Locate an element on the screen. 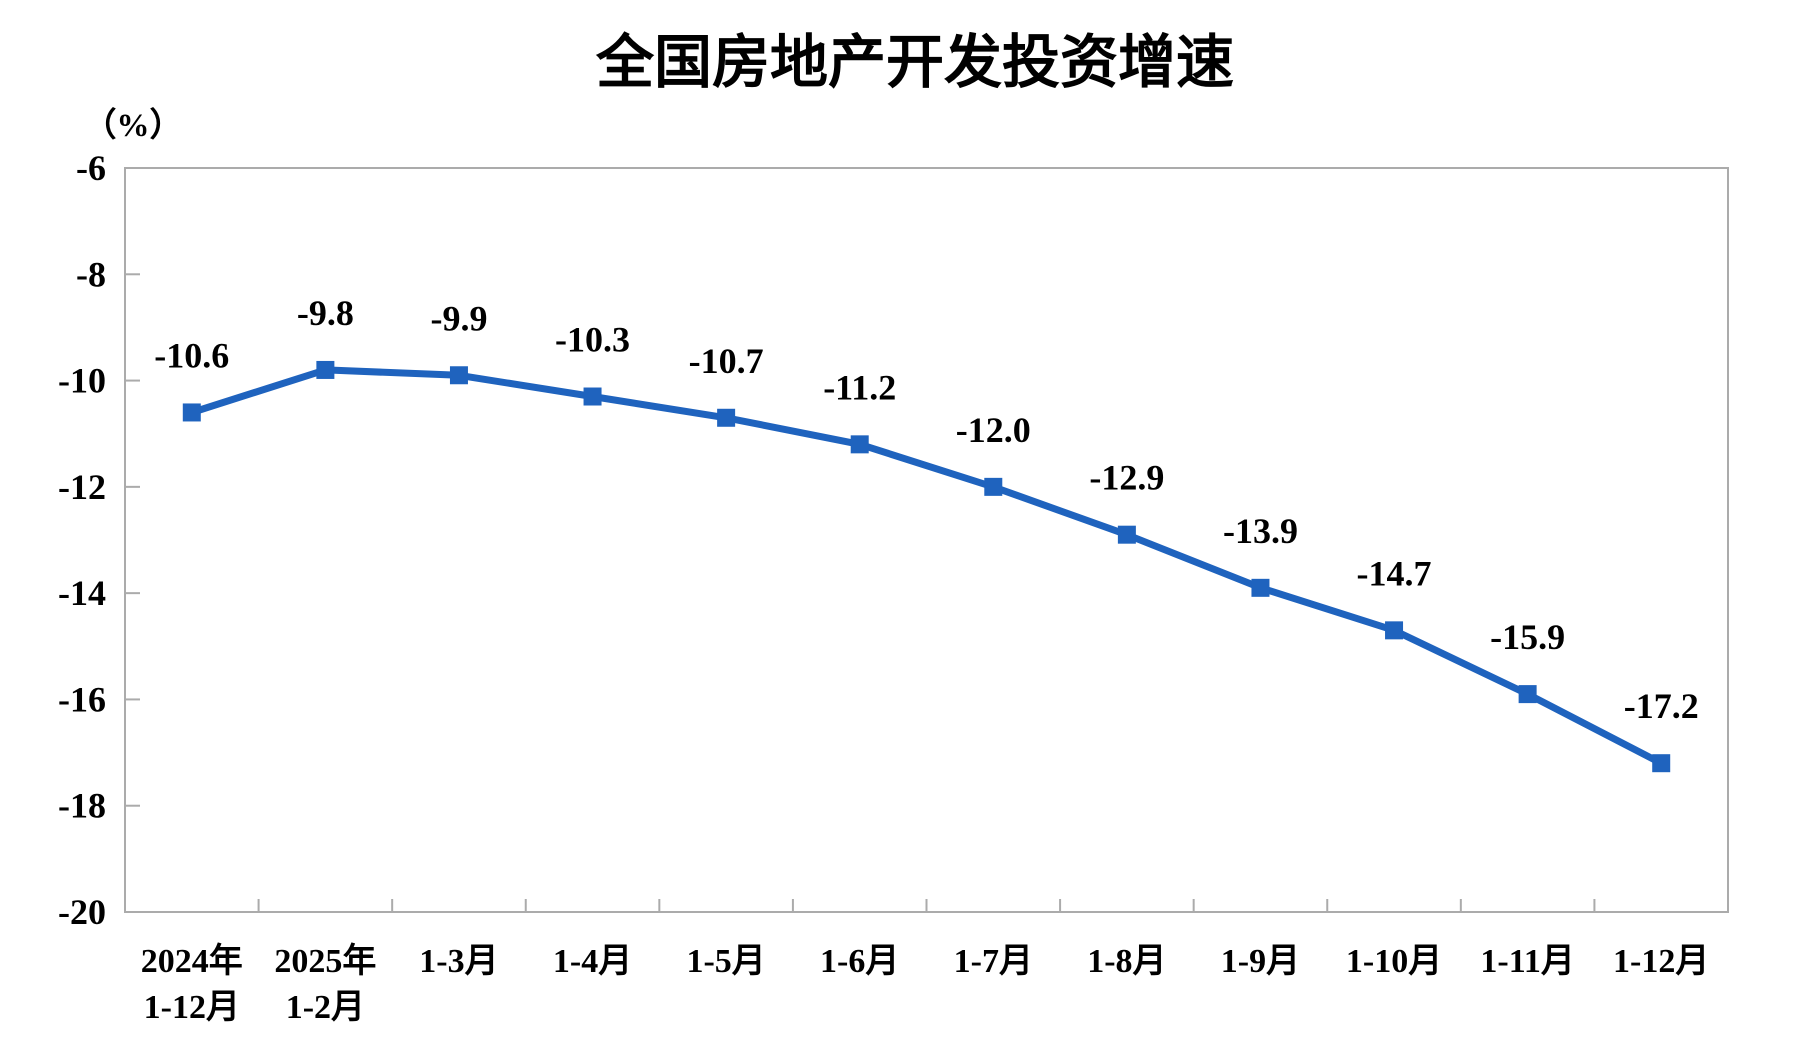 The width and height of the screenshot is (1818, 1056). x-axis-category-label: 1-11月 is located at coordinates (1527, 961).